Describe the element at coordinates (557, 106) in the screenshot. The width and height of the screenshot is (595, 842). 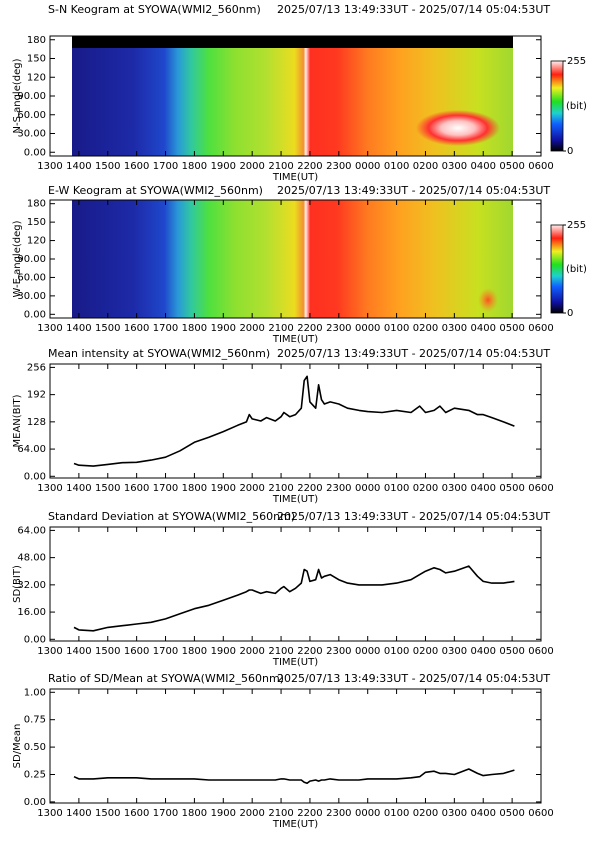
I see `colorbar` at that location.